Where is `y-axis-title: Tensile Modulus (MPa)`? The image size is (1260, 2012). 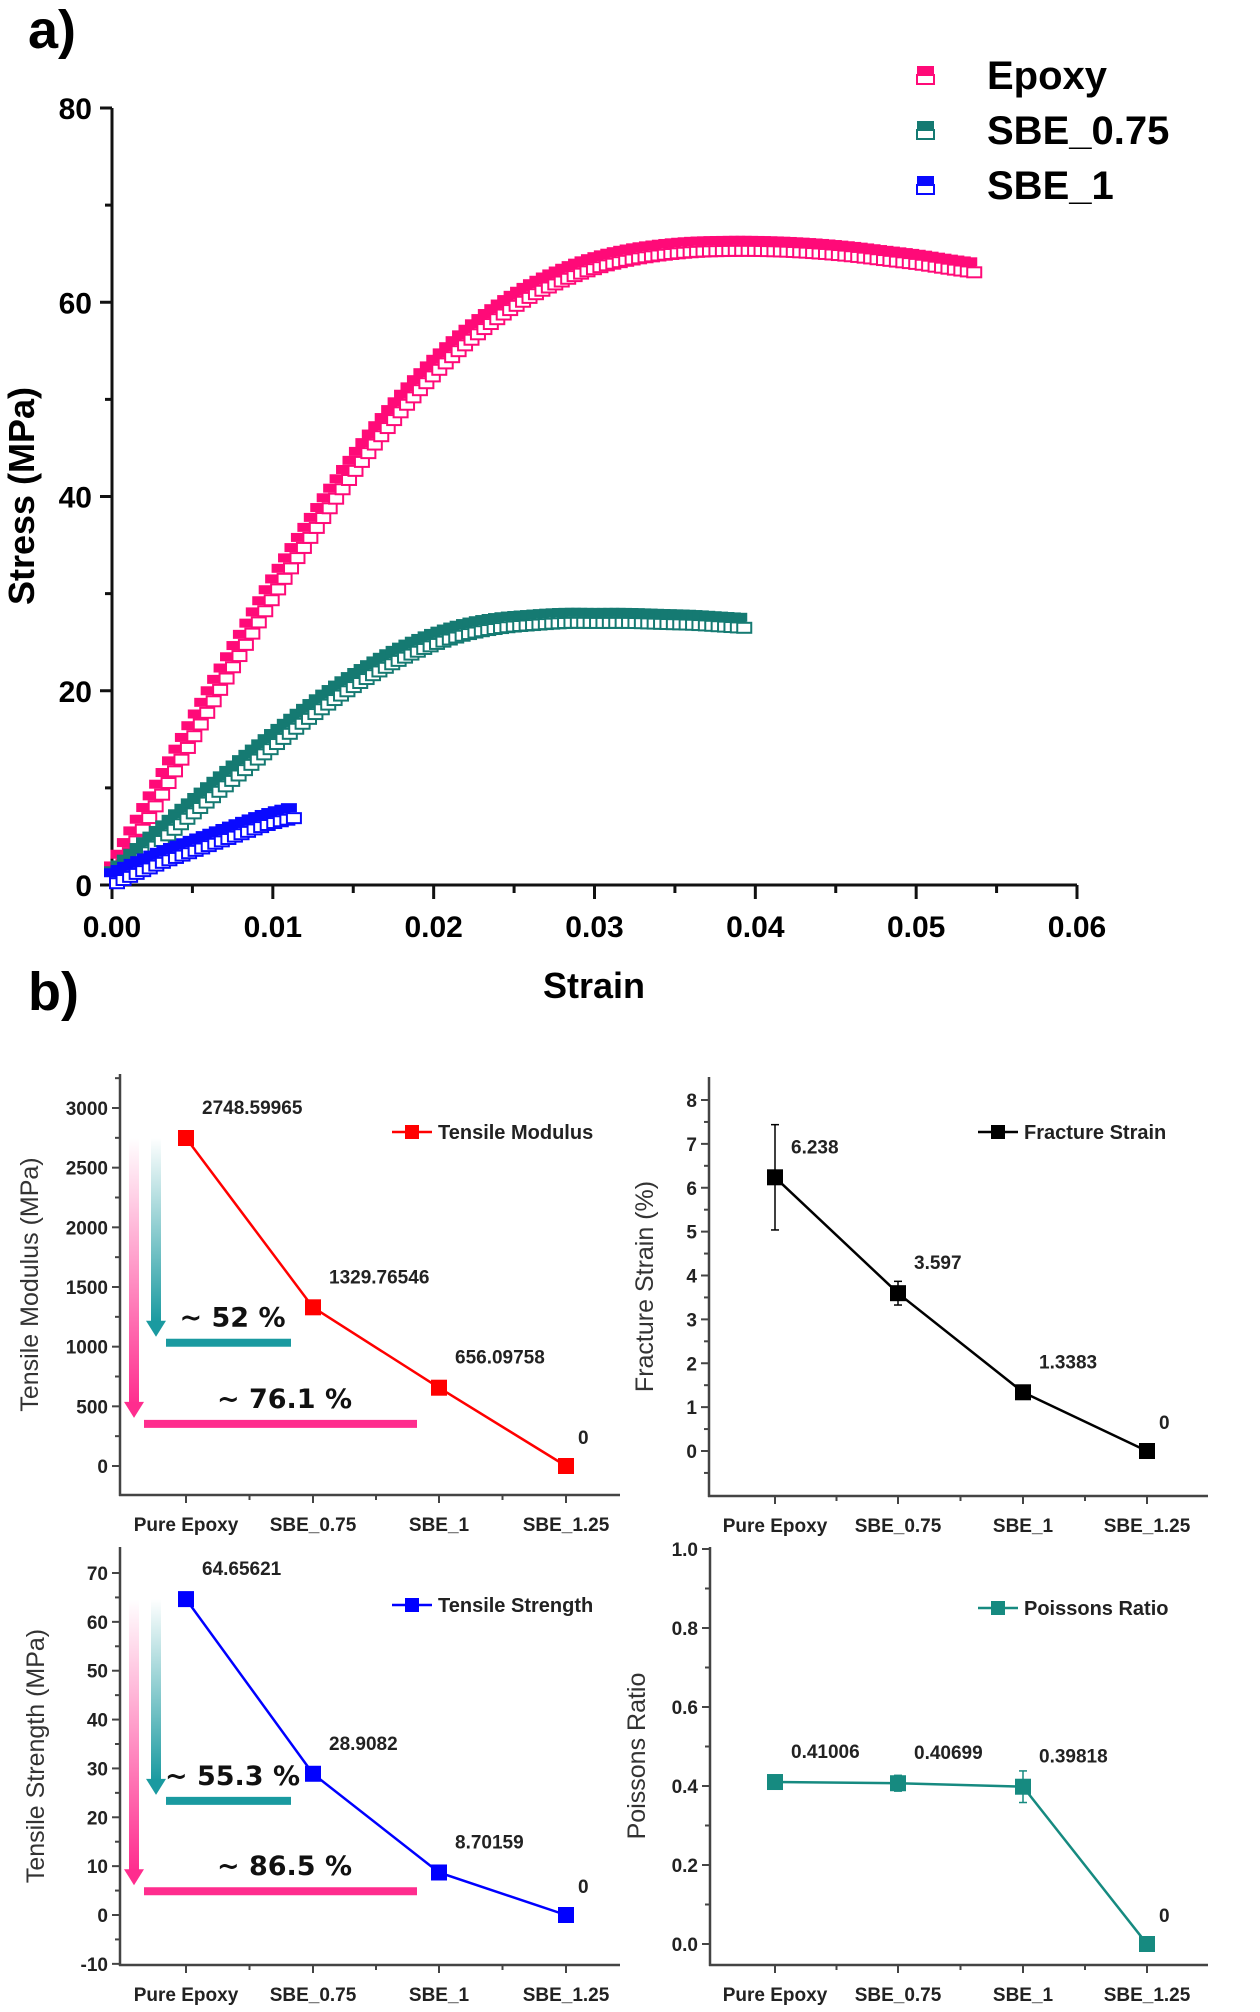 y-axis-title: Tensile Modulus (MPa) is located at coordinates (30, 1284).